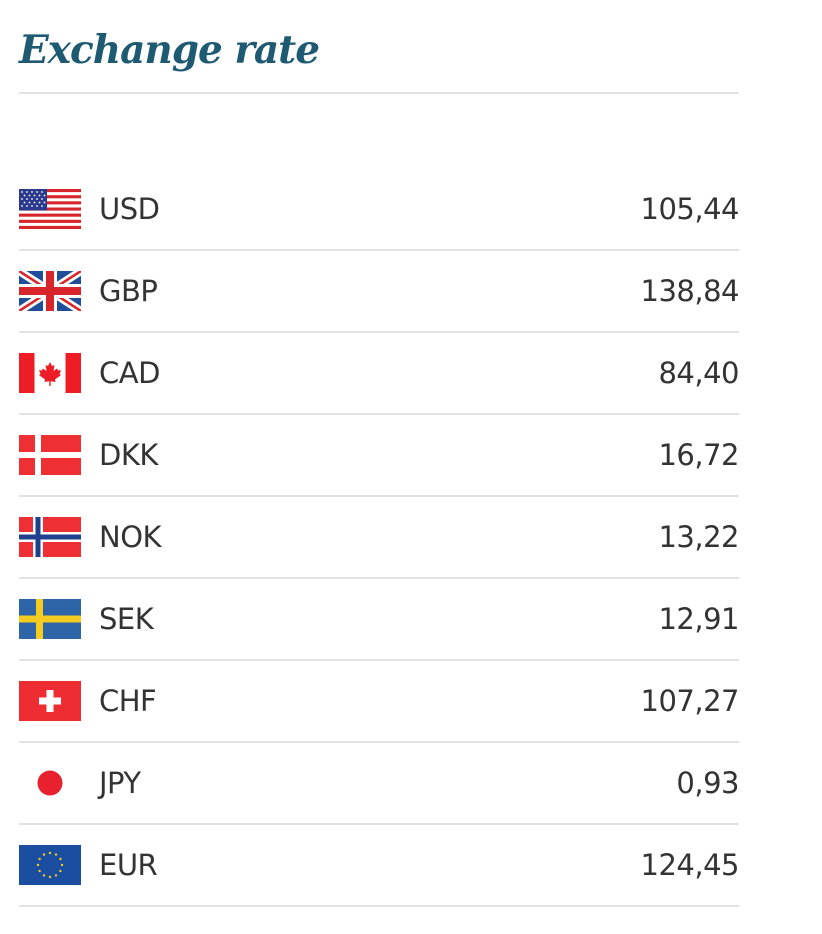 Image resolution: width=822 pixels, height=934 pixels. I want to click on currency-code: USD, so click(129, 209).